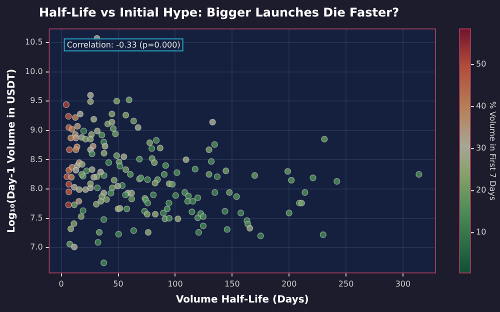 The image size is (500, 312). Describe the element at coordinates (481, 64) in the screenshot. I see `color-bar-label: 50` at that location.